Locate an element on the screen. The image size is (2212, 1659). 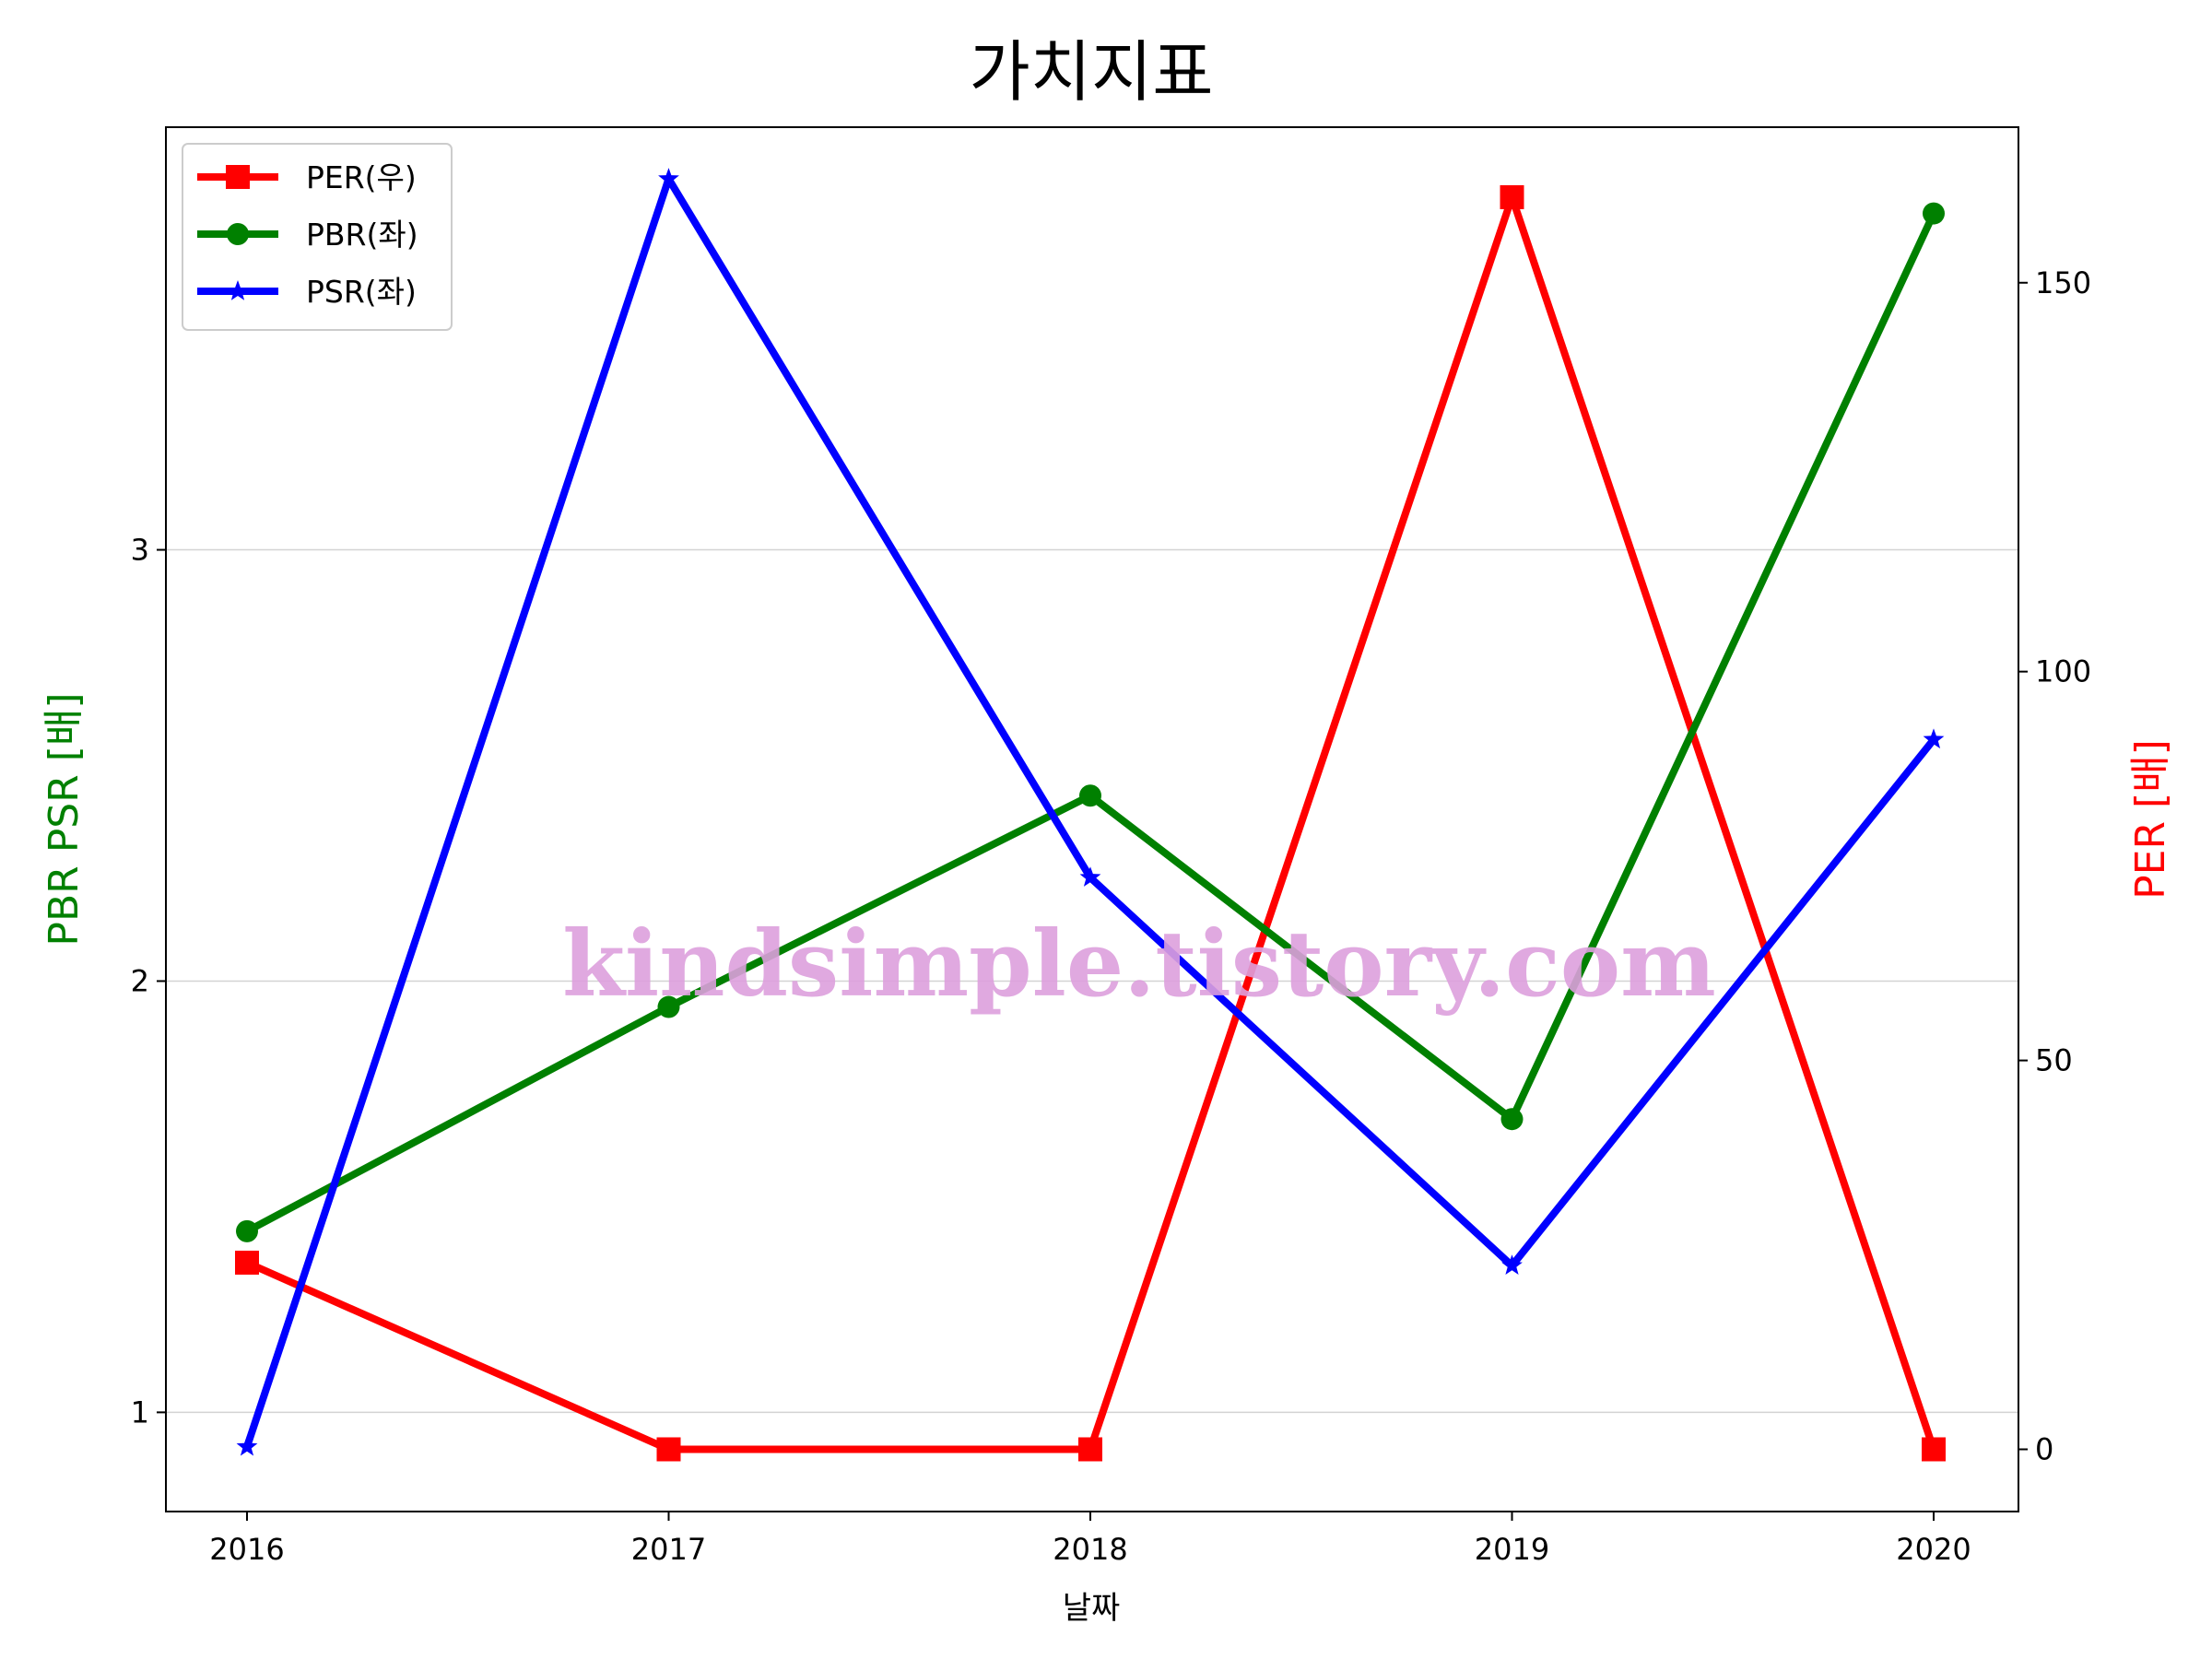
legend-label-pbr: PBR(좌) is located at coordinates (362, 235).